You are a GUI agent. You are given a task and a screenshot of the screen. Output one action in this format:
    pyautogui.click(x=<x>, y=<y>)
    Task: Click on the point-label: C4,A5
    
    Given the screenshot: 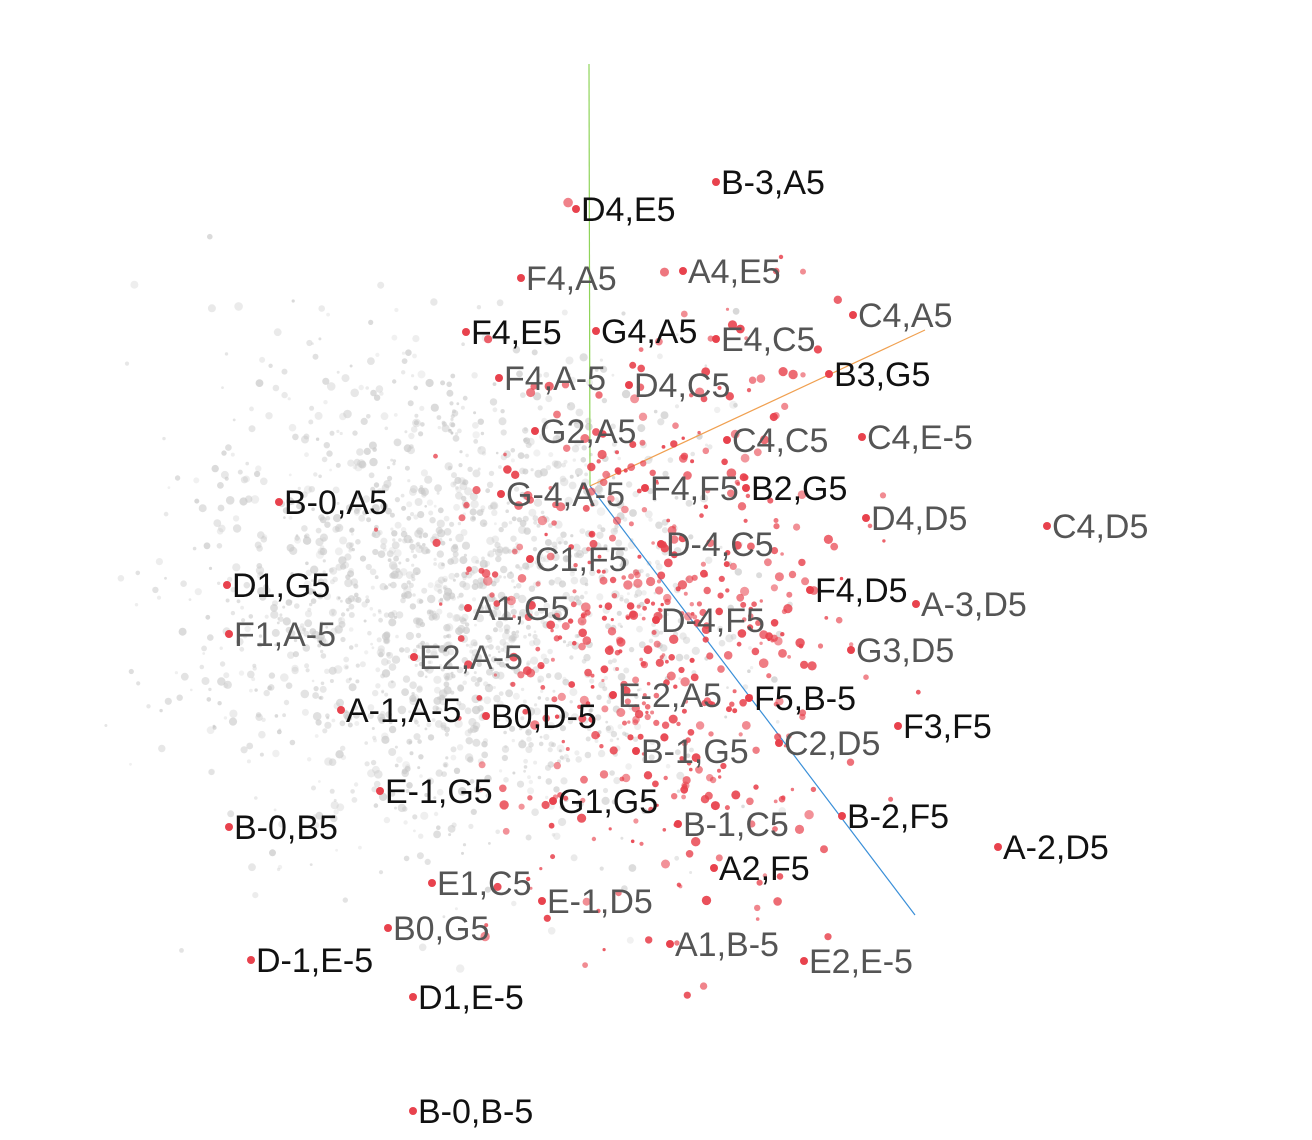 What is the action you would take?
    pyautogui.click(x=905, y=316)
    